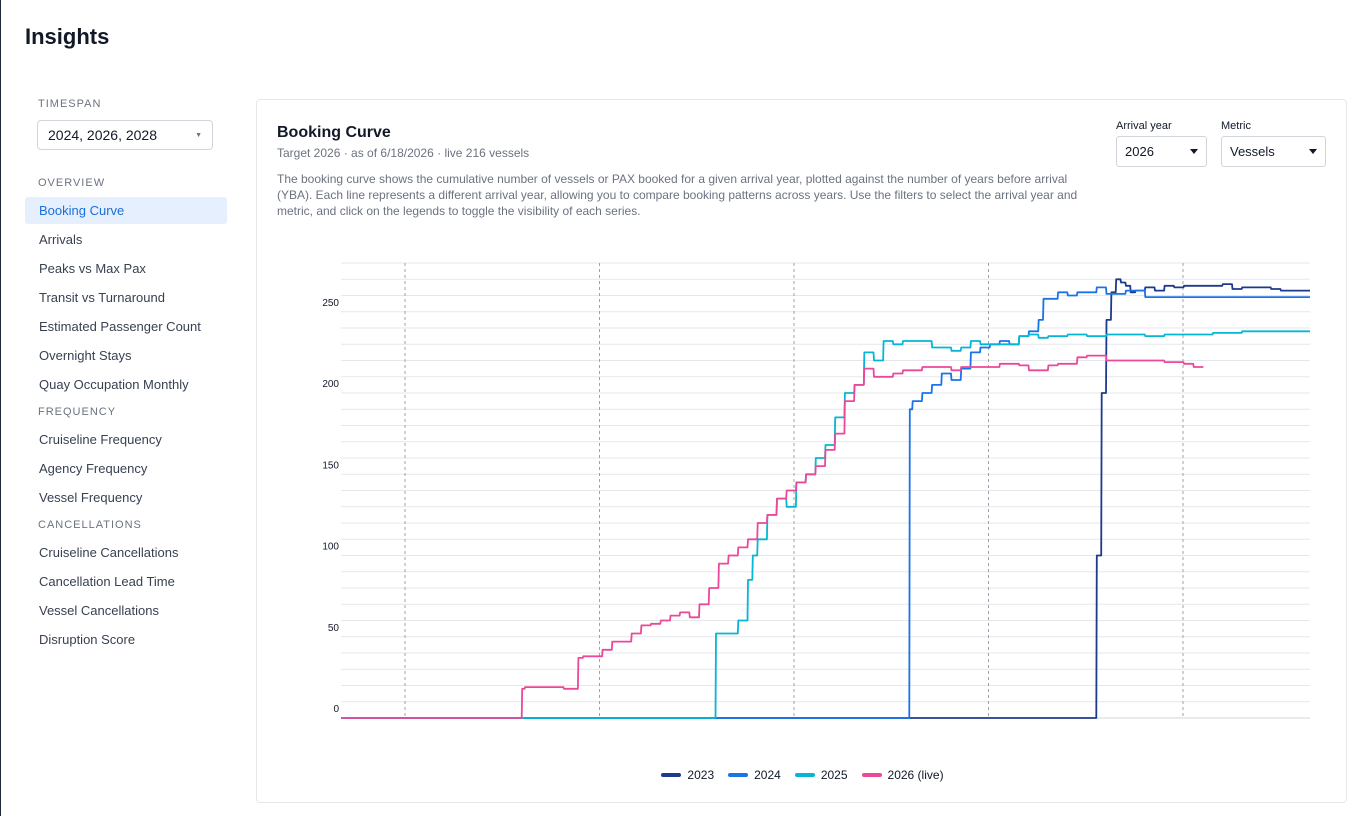  Describe the element at coordinates (114, 384) in the screenshot. I see `sidebar-item-quay-occupation-monthly: Quay Occupation Monthly` at that location.